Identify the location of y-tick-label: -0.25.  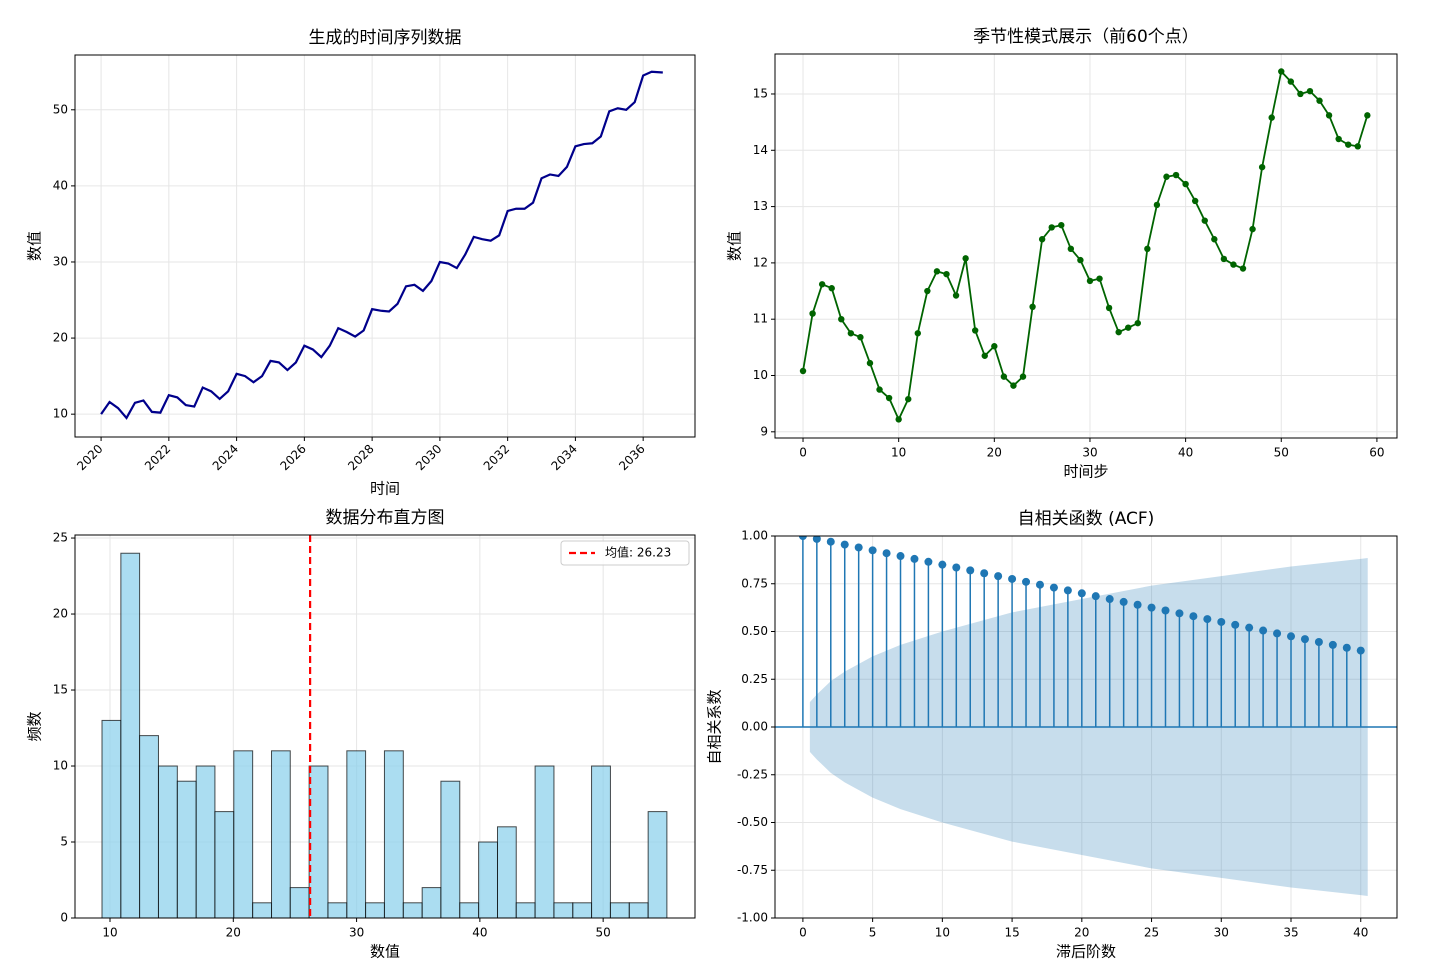
(752, 774).